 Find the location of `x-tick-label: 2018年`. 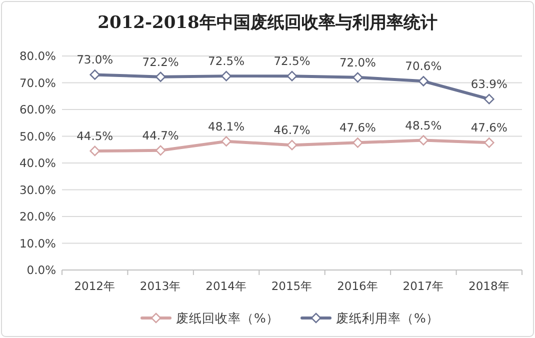

x-tick-label: 2018年 is located at coordinates (489, 286).